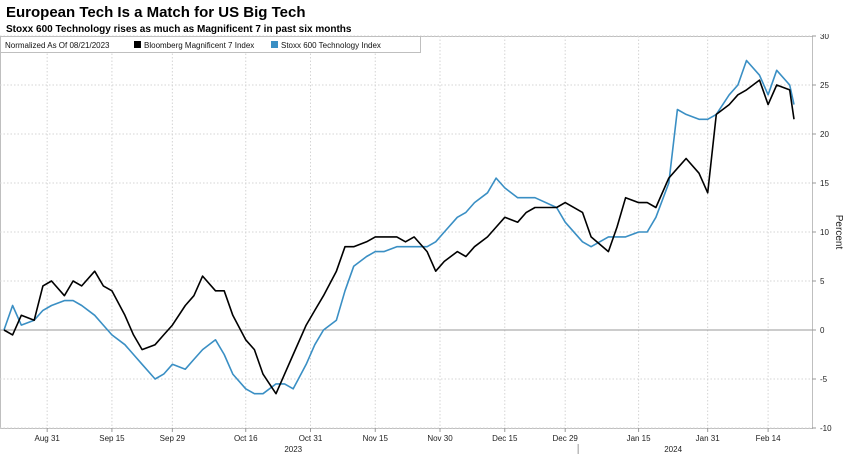 The image size is (848, 456). I want to click on x-tick-label: Sep 15, so click(112, 438).